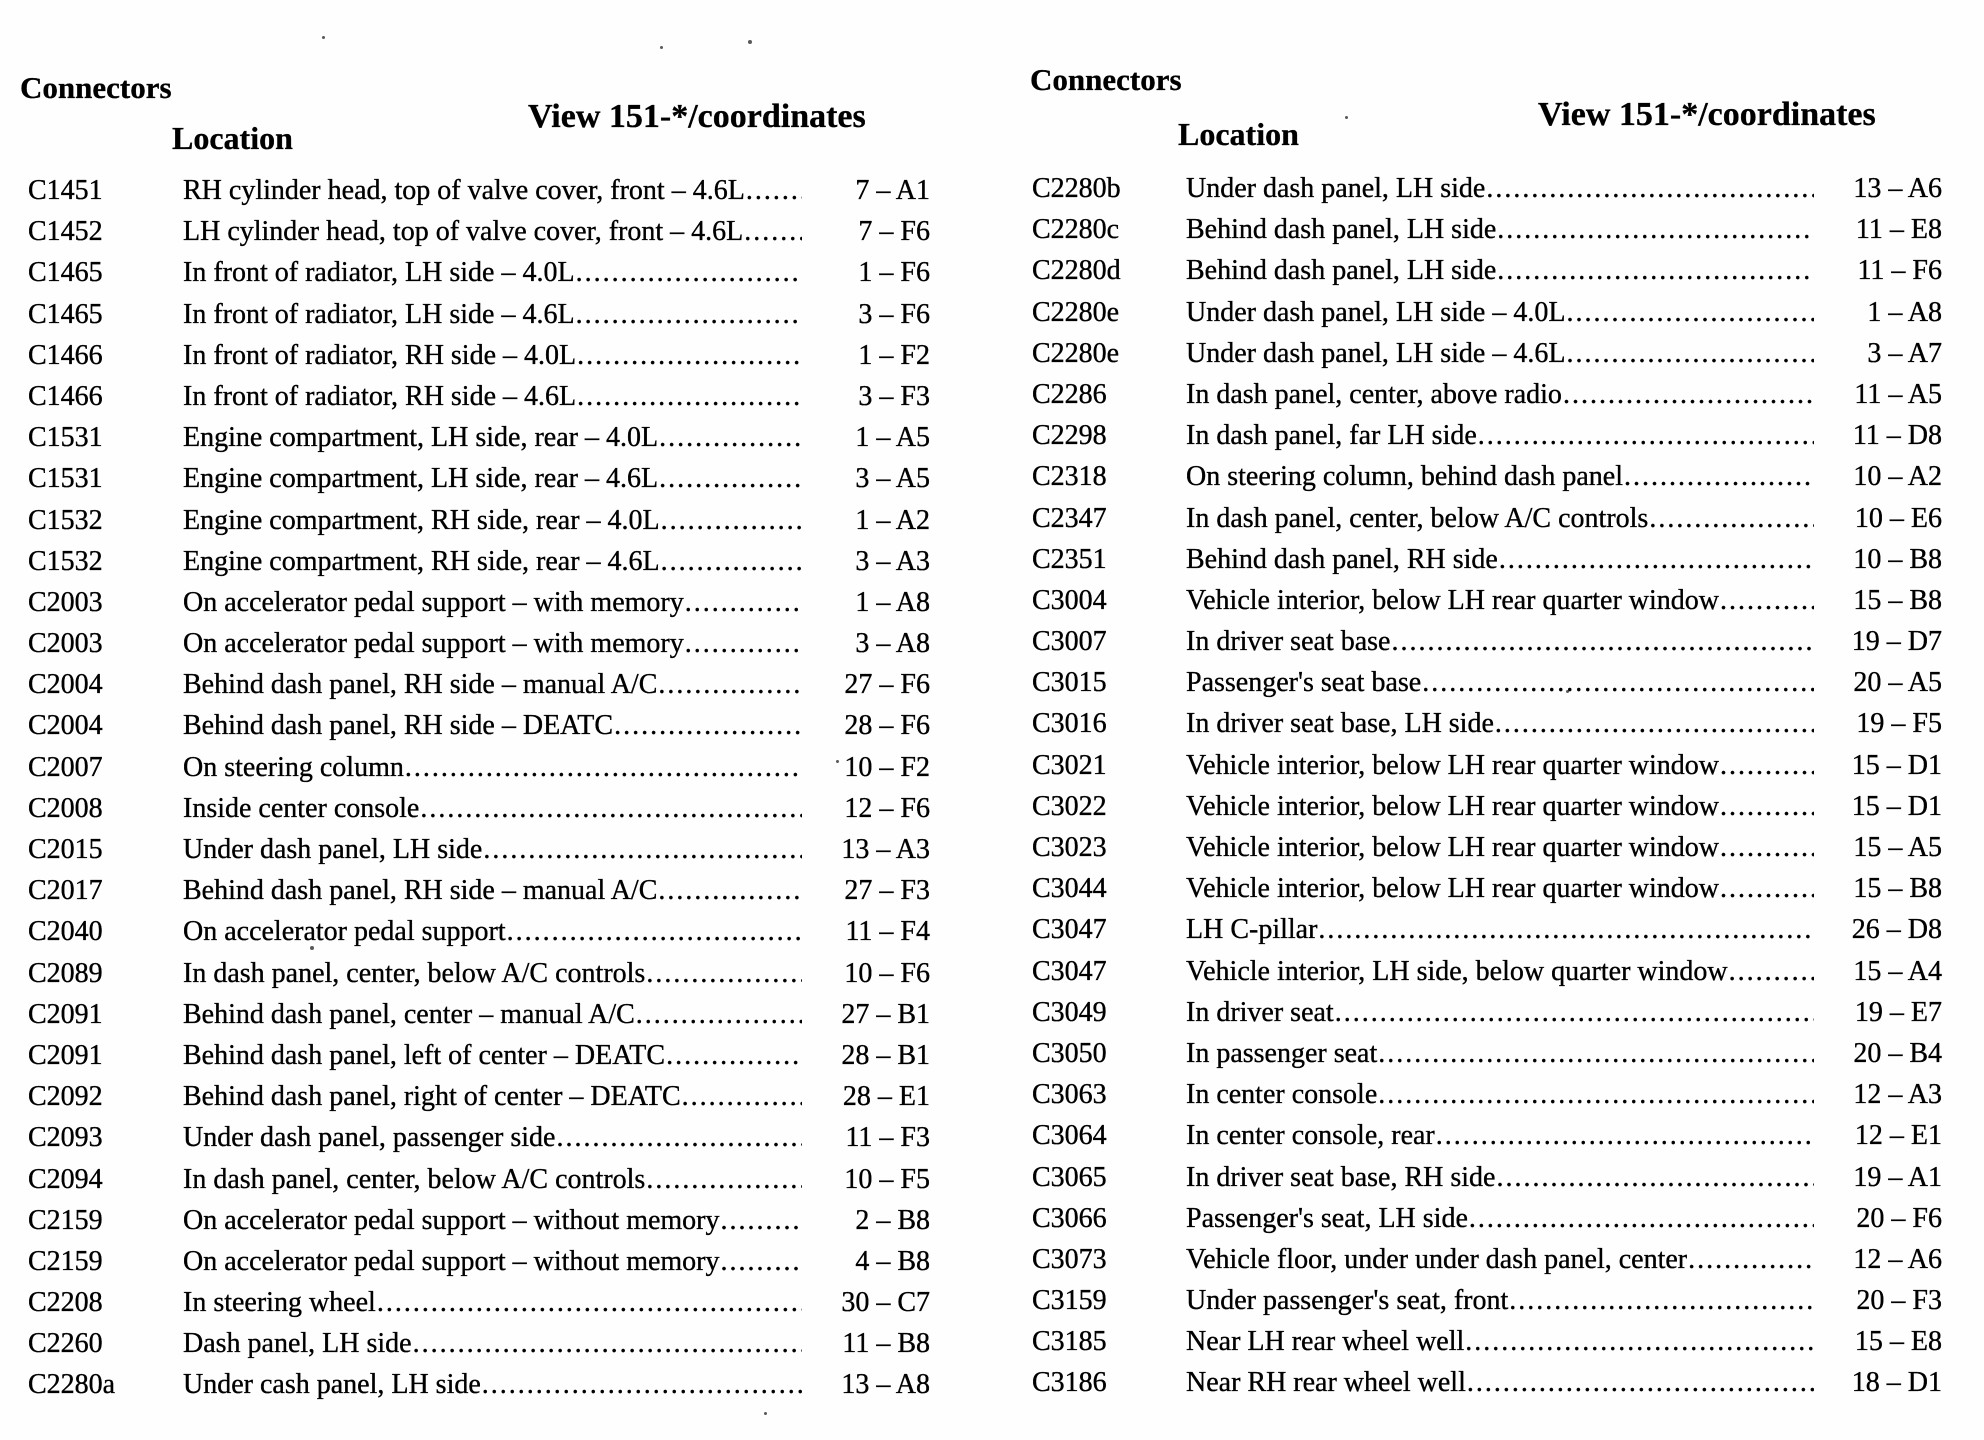 The image size is (1984, 1440). I want to click on connector-location: In driver seat base, LH side, so click(1500, 723).